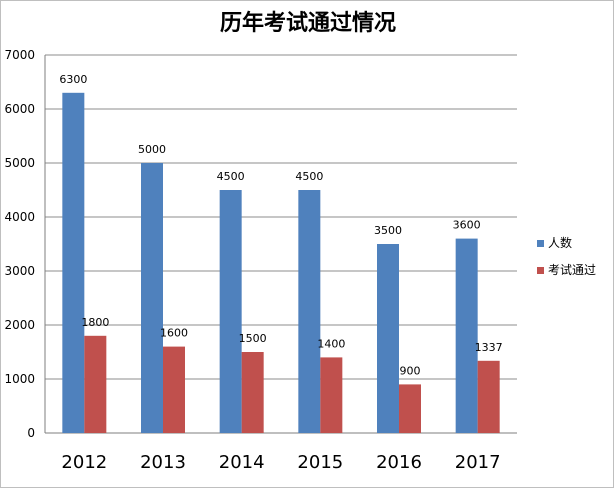 The height and width of the screenshot is (488, 614). I want to click on y-tick-label: 5000, so click(19, 163).